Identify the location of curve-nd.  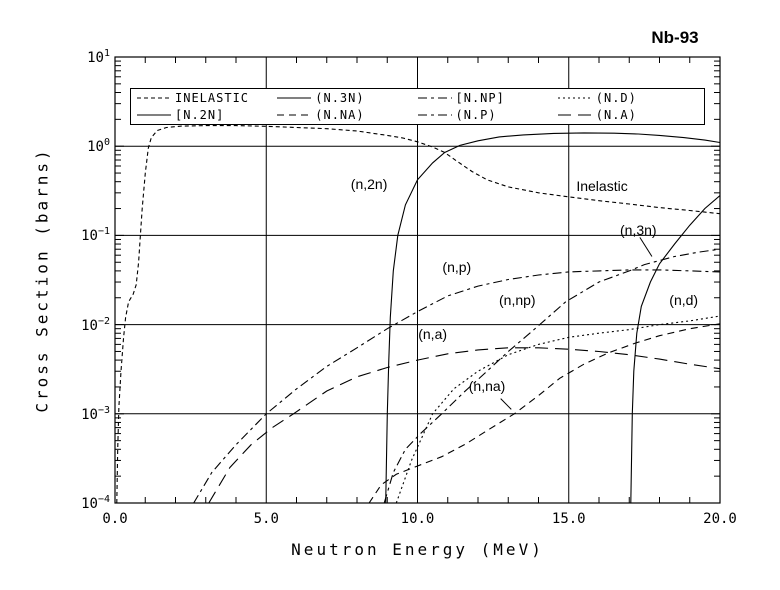
(557, 409).